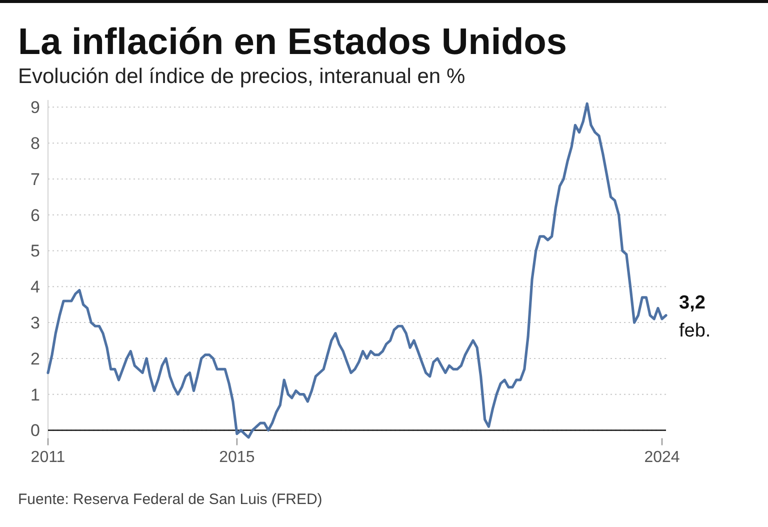  I want to click on x-tick-label: 2015, so click(237, 457).